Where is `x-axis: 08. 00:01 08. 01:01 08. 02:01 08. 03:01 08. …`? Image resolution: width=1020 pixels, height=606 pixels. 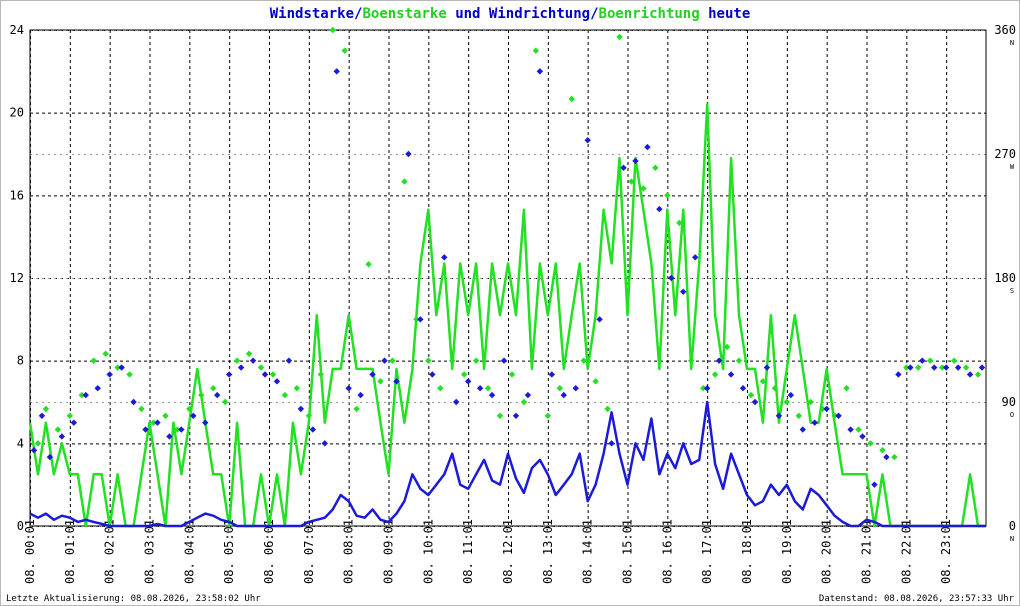 x-axis: 08. 00:01 08. 01:01 08. 02:01 08. 03:01 08. … is located at coordinates (488, 551).